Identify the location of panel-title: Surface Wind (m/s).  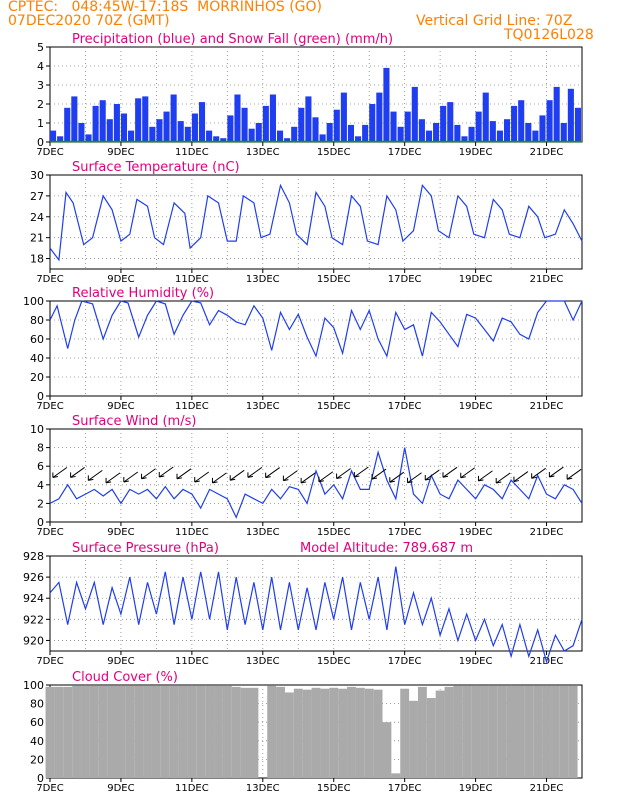
(134, 421).